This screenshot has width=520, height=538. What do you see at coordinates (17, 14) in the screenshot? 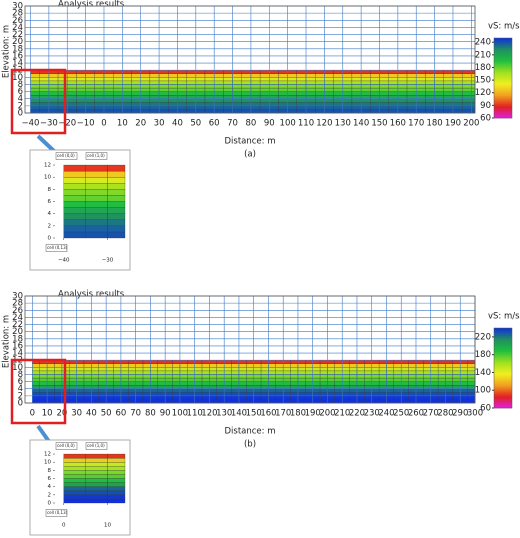
I see `y-tick-label: 28` at bounding box center [17, 14].